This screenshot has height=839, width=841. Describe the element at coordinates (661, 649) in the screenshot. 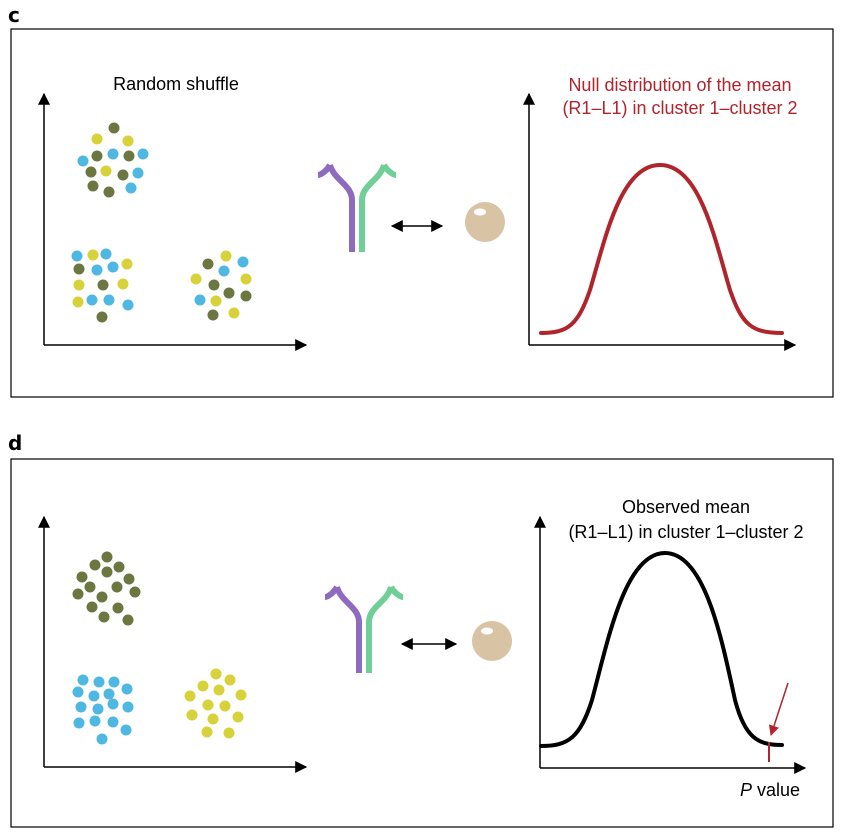

I see `observed-distribution-curve` at that location.